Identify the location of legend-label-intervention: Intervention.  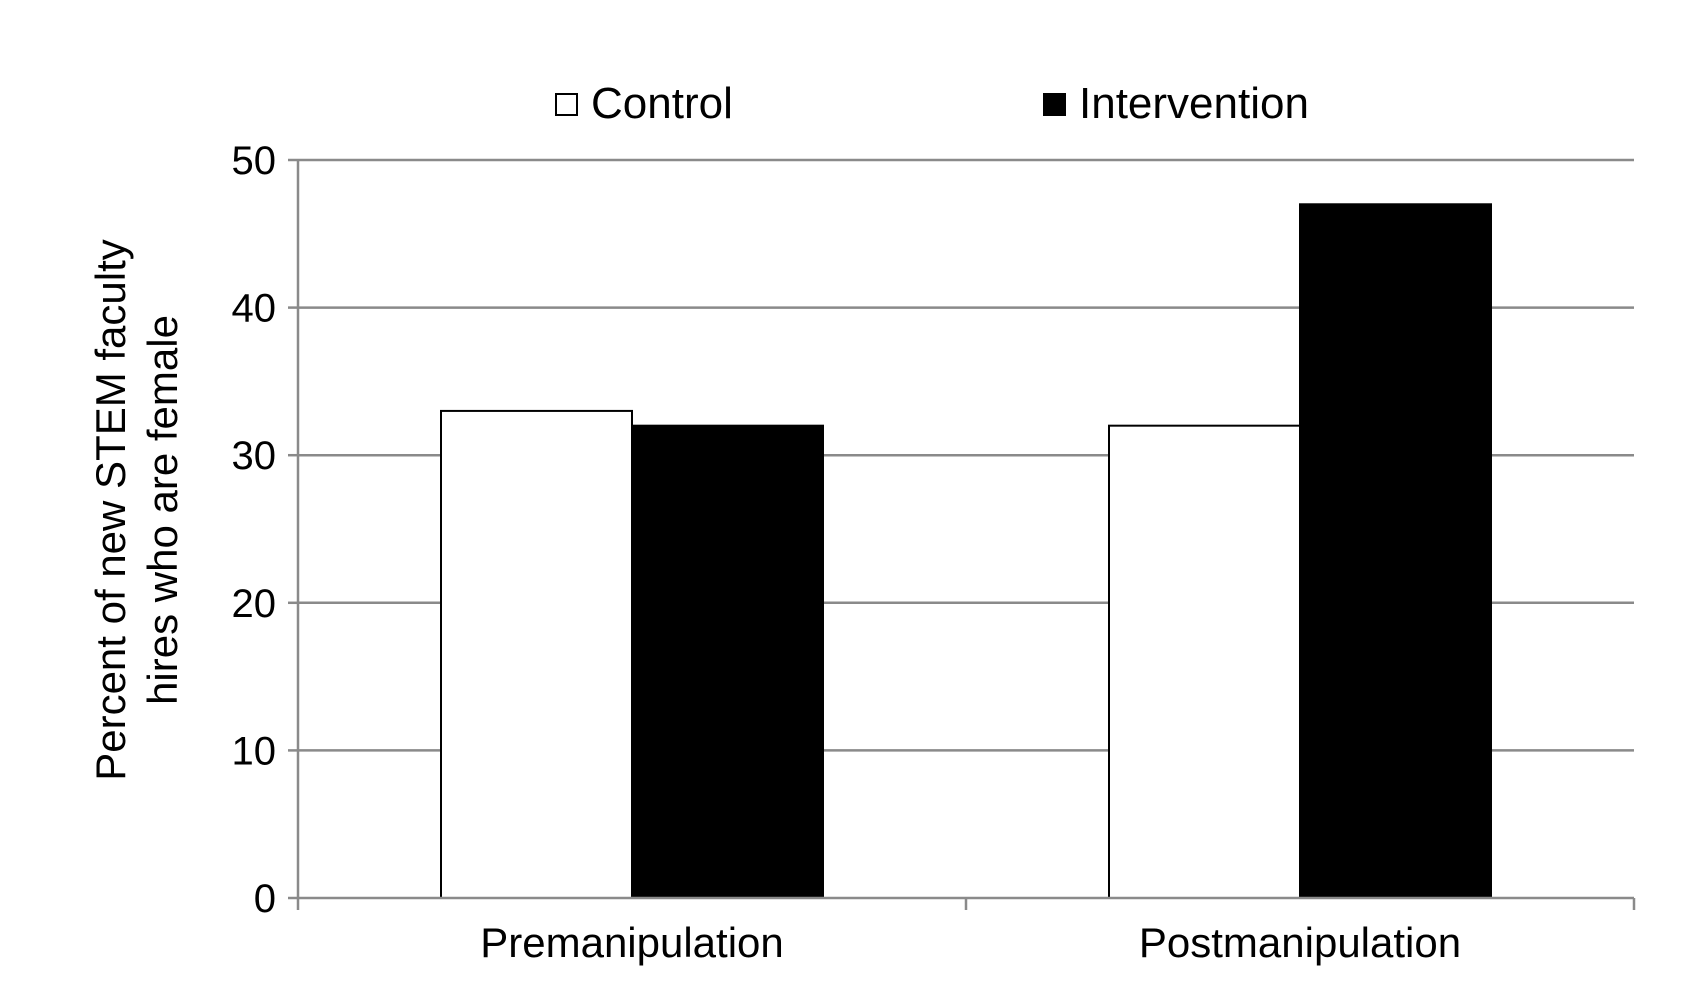
(1194, 103).